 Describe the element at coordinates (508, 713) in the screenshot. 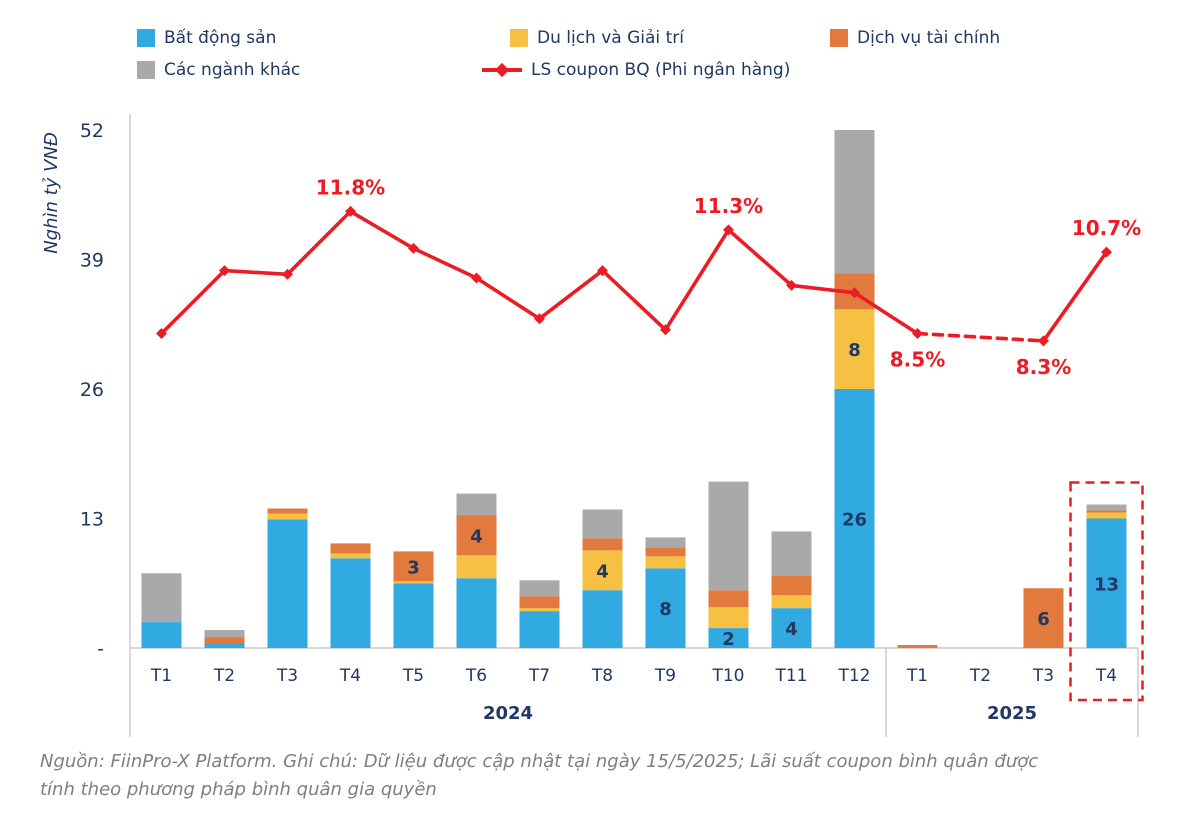

I see `year-label: 2024` at that location.